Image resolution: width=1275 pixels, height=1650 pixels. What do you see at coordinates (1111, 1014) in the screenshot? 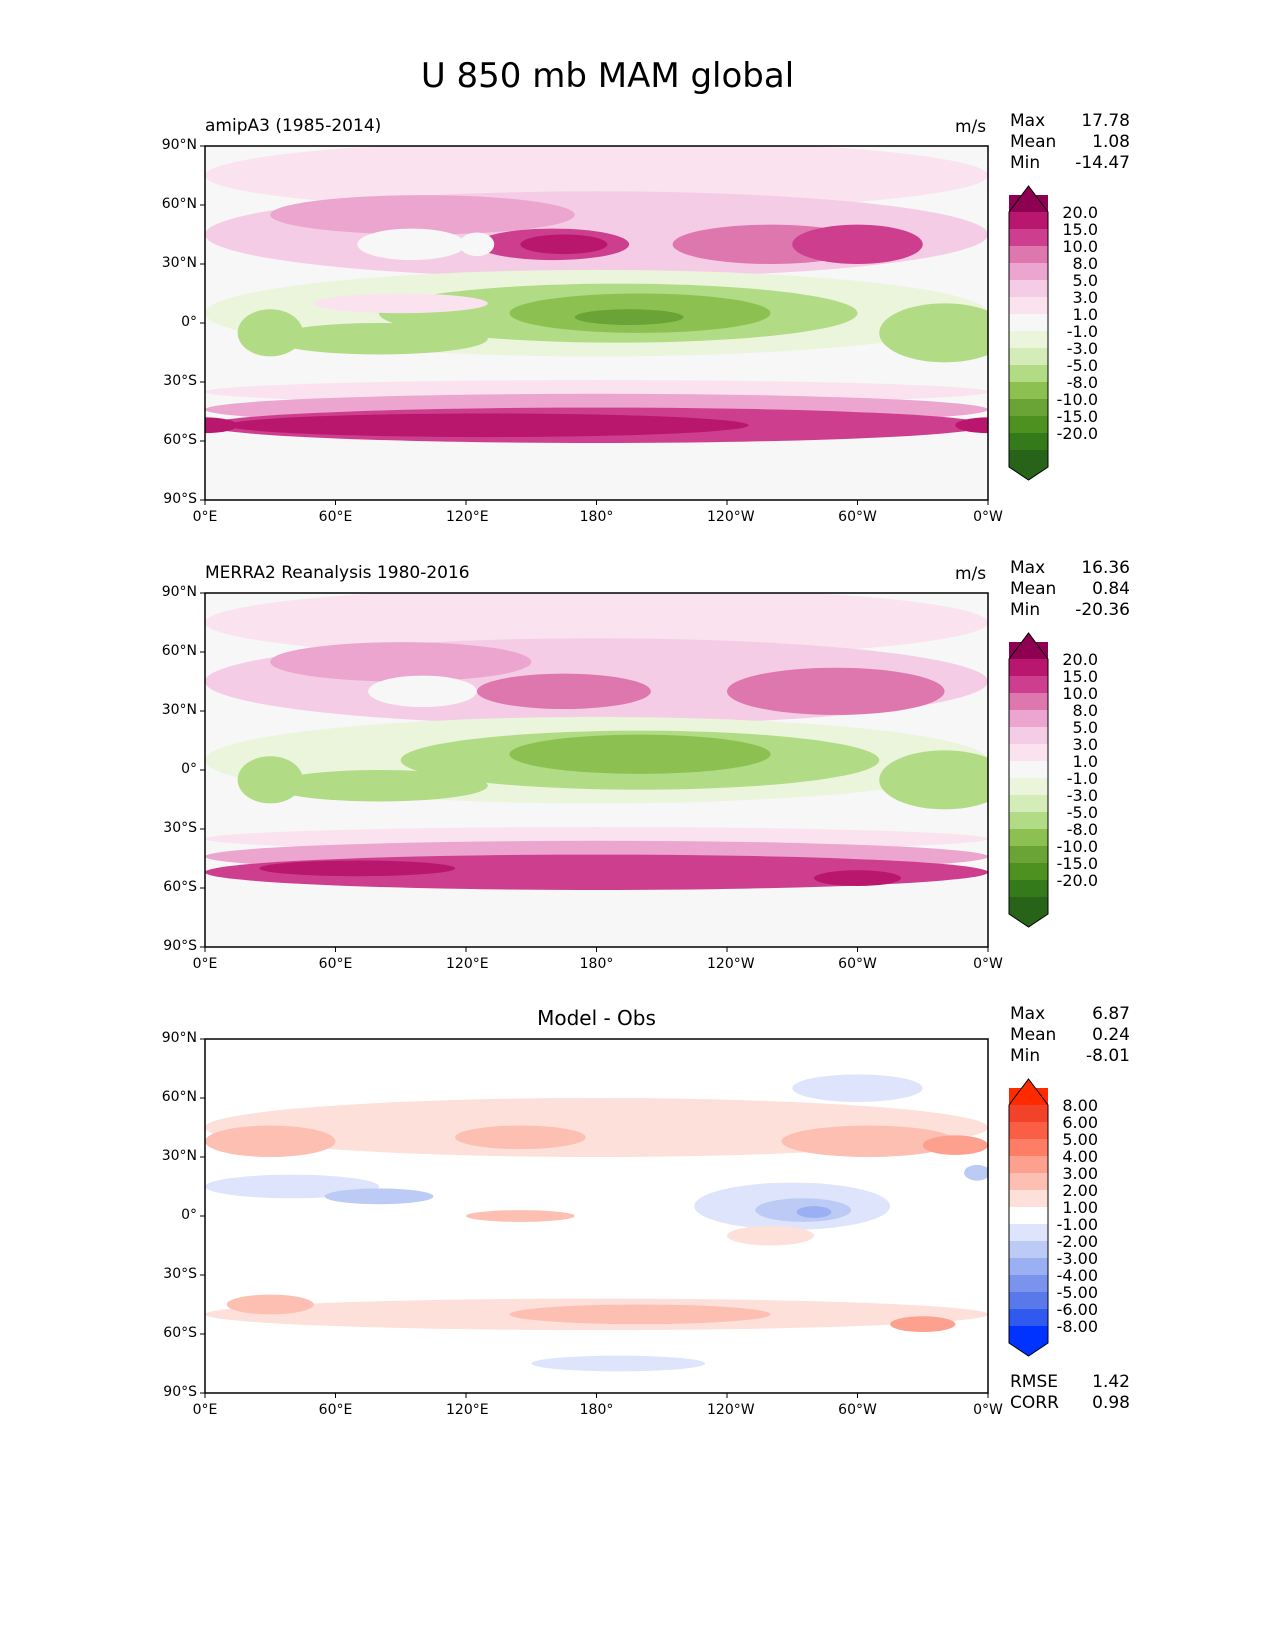
I see `stat-value-max: 6.87` at bounding box center [1111, 1014].